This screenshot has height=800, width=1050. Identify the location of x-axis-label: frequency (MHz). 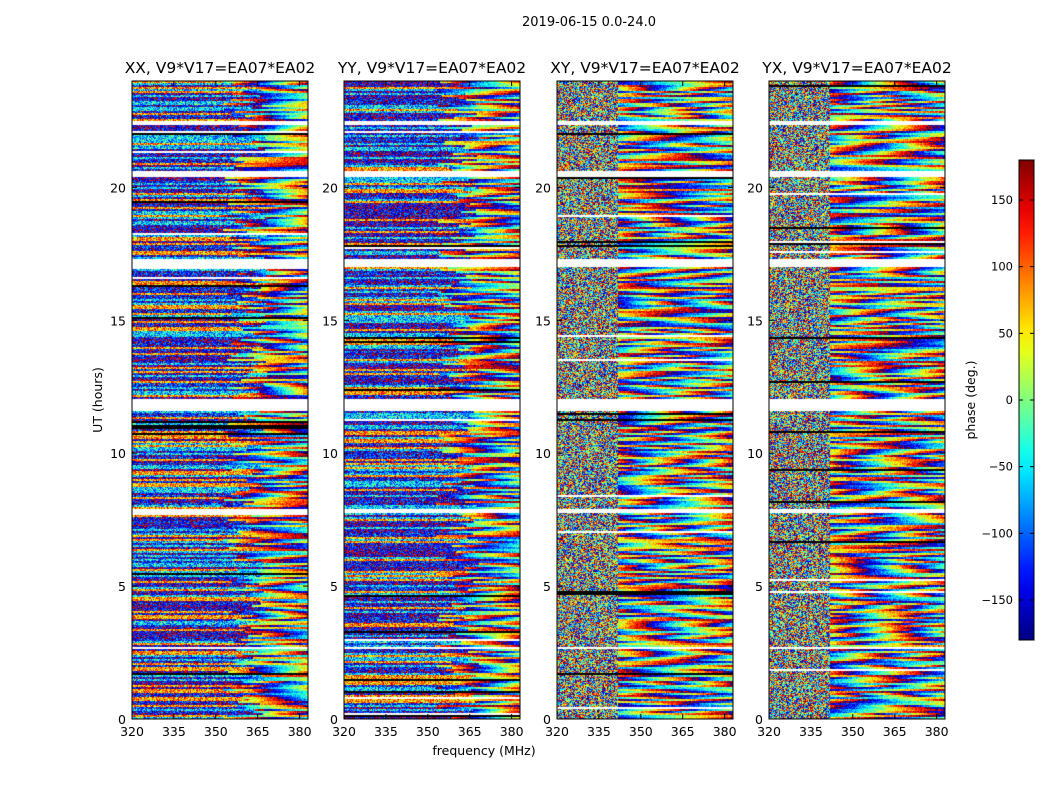
(483, 750).